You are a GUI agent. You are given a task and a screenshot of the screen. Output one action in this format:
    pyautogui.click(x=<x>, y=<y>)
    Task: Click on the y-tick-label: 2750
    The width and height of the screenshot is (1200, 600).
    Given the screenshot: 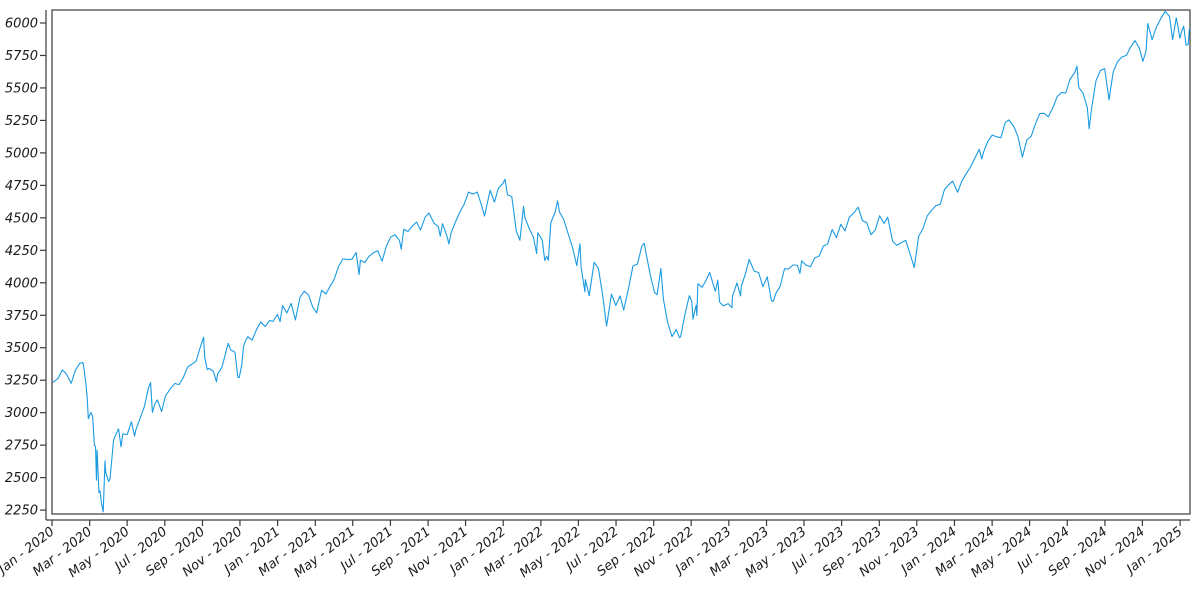 What is the action you would take?
    pyautogui.click(x=21, y=446)
    